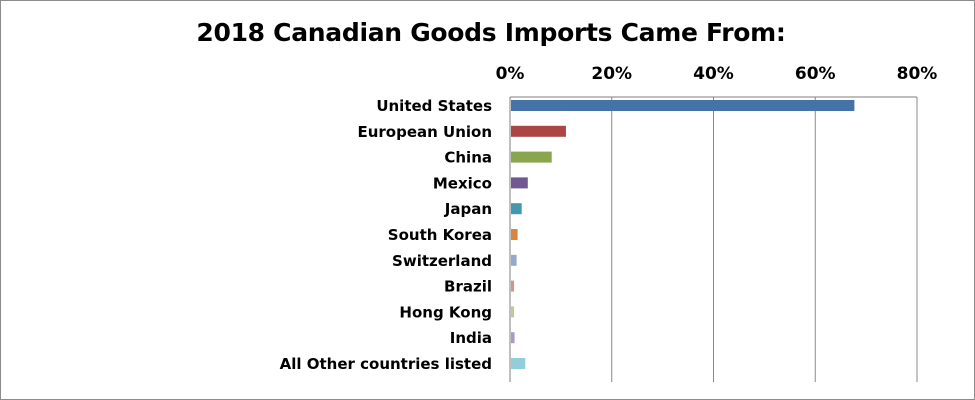 The image size is (975, 400). I want to click on category-label: Japan, so click(468, 209).